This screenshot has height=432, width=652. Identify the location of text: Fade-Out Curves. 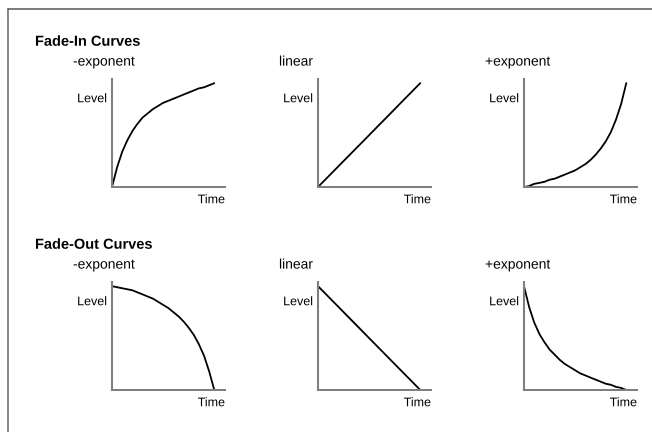
(94, 243).